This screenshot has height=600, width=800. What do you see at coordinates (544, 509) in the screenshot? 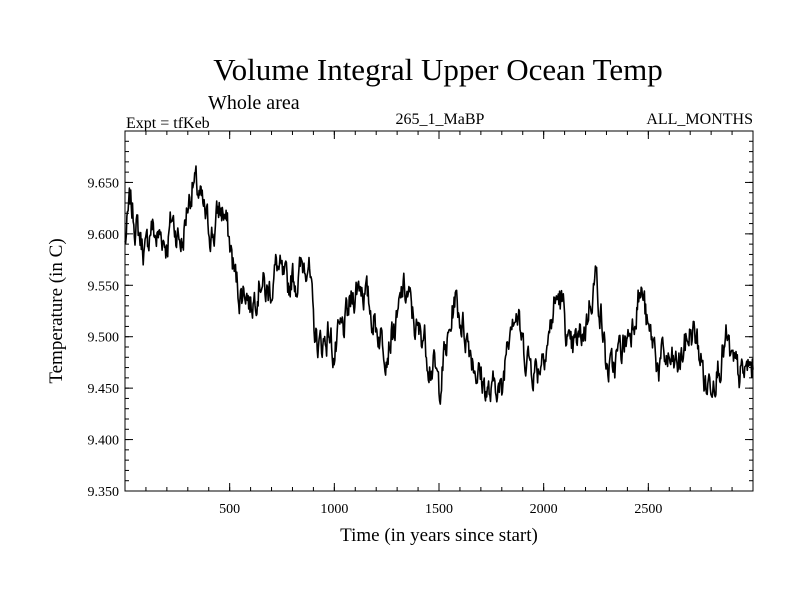
I see `x-tick-label: 2000` at bounding box center [544, 509].